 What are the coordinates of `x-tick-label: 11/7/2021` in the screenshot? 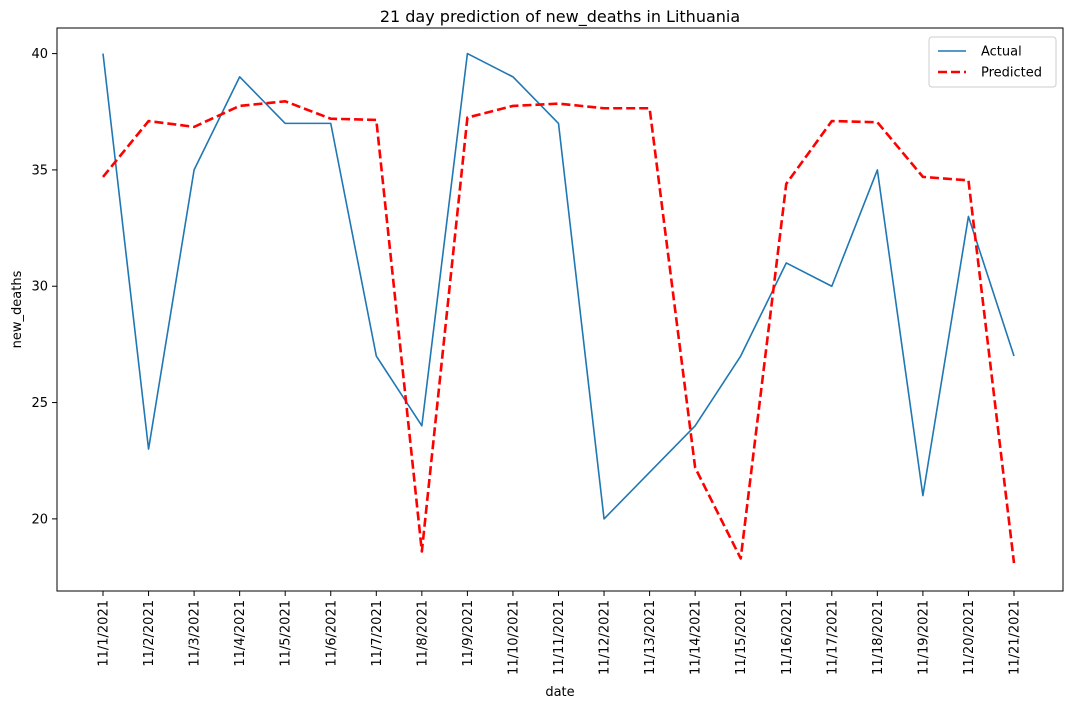 It's located at (377, 633).